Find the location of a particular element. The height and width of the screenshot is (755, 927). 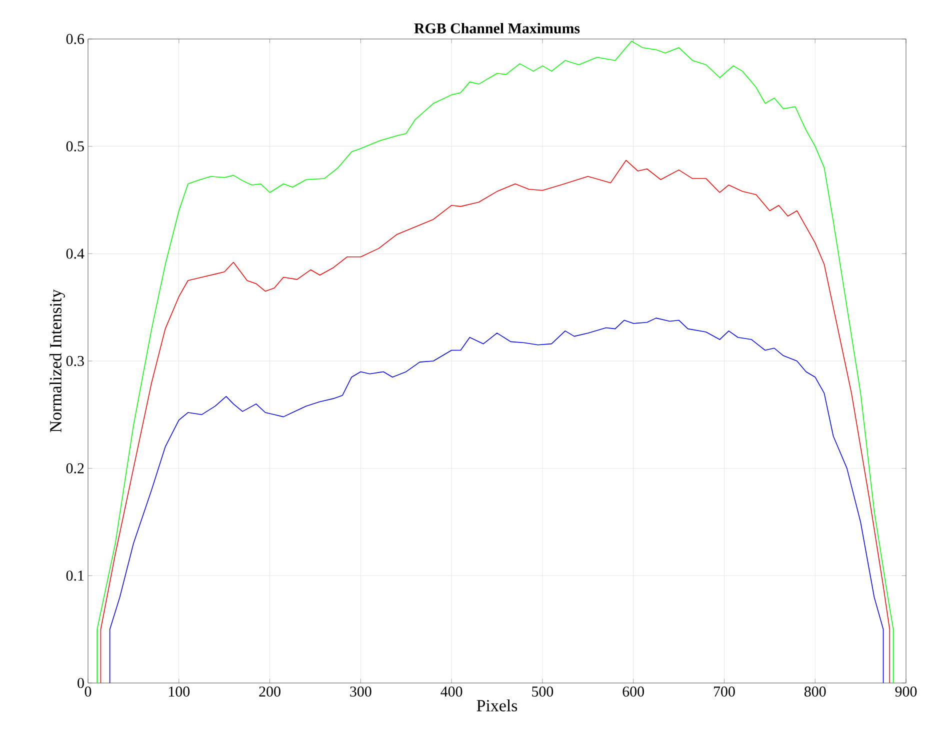

x-tick-label: 800 is located at coordinates (815, 691).